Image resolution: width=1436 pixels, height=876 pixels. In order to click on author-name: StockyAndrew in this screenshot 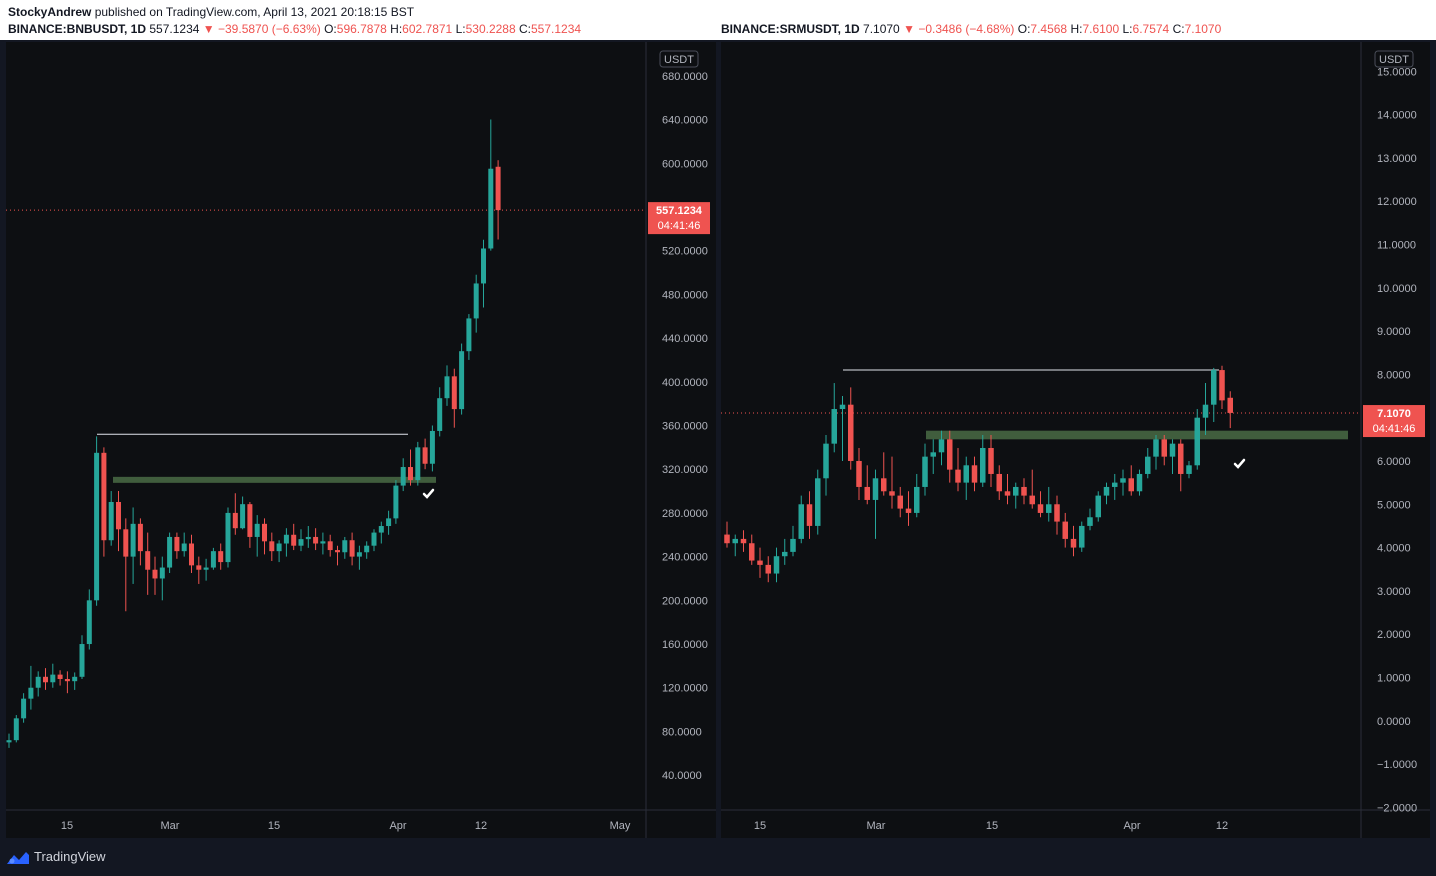, I will do `click(50, 12)`.